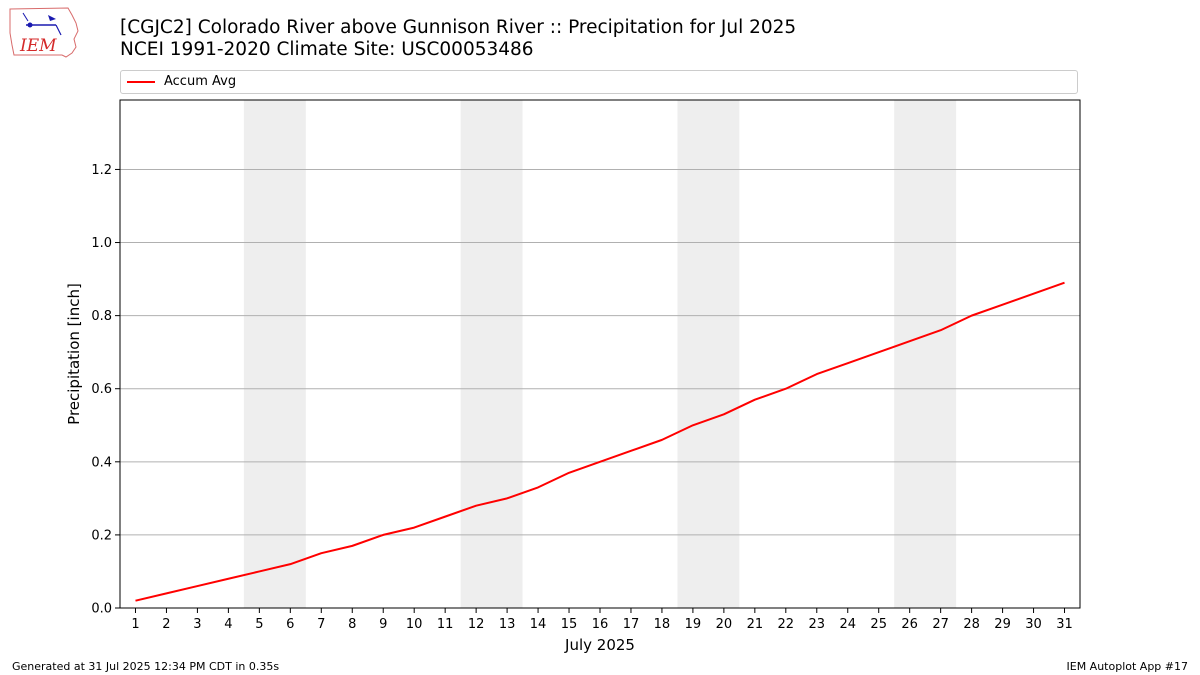 Image resolution: width=1200 pixels, height=675 pixels. I want to click on x-tick-label-5: 5, so click(259, 624).